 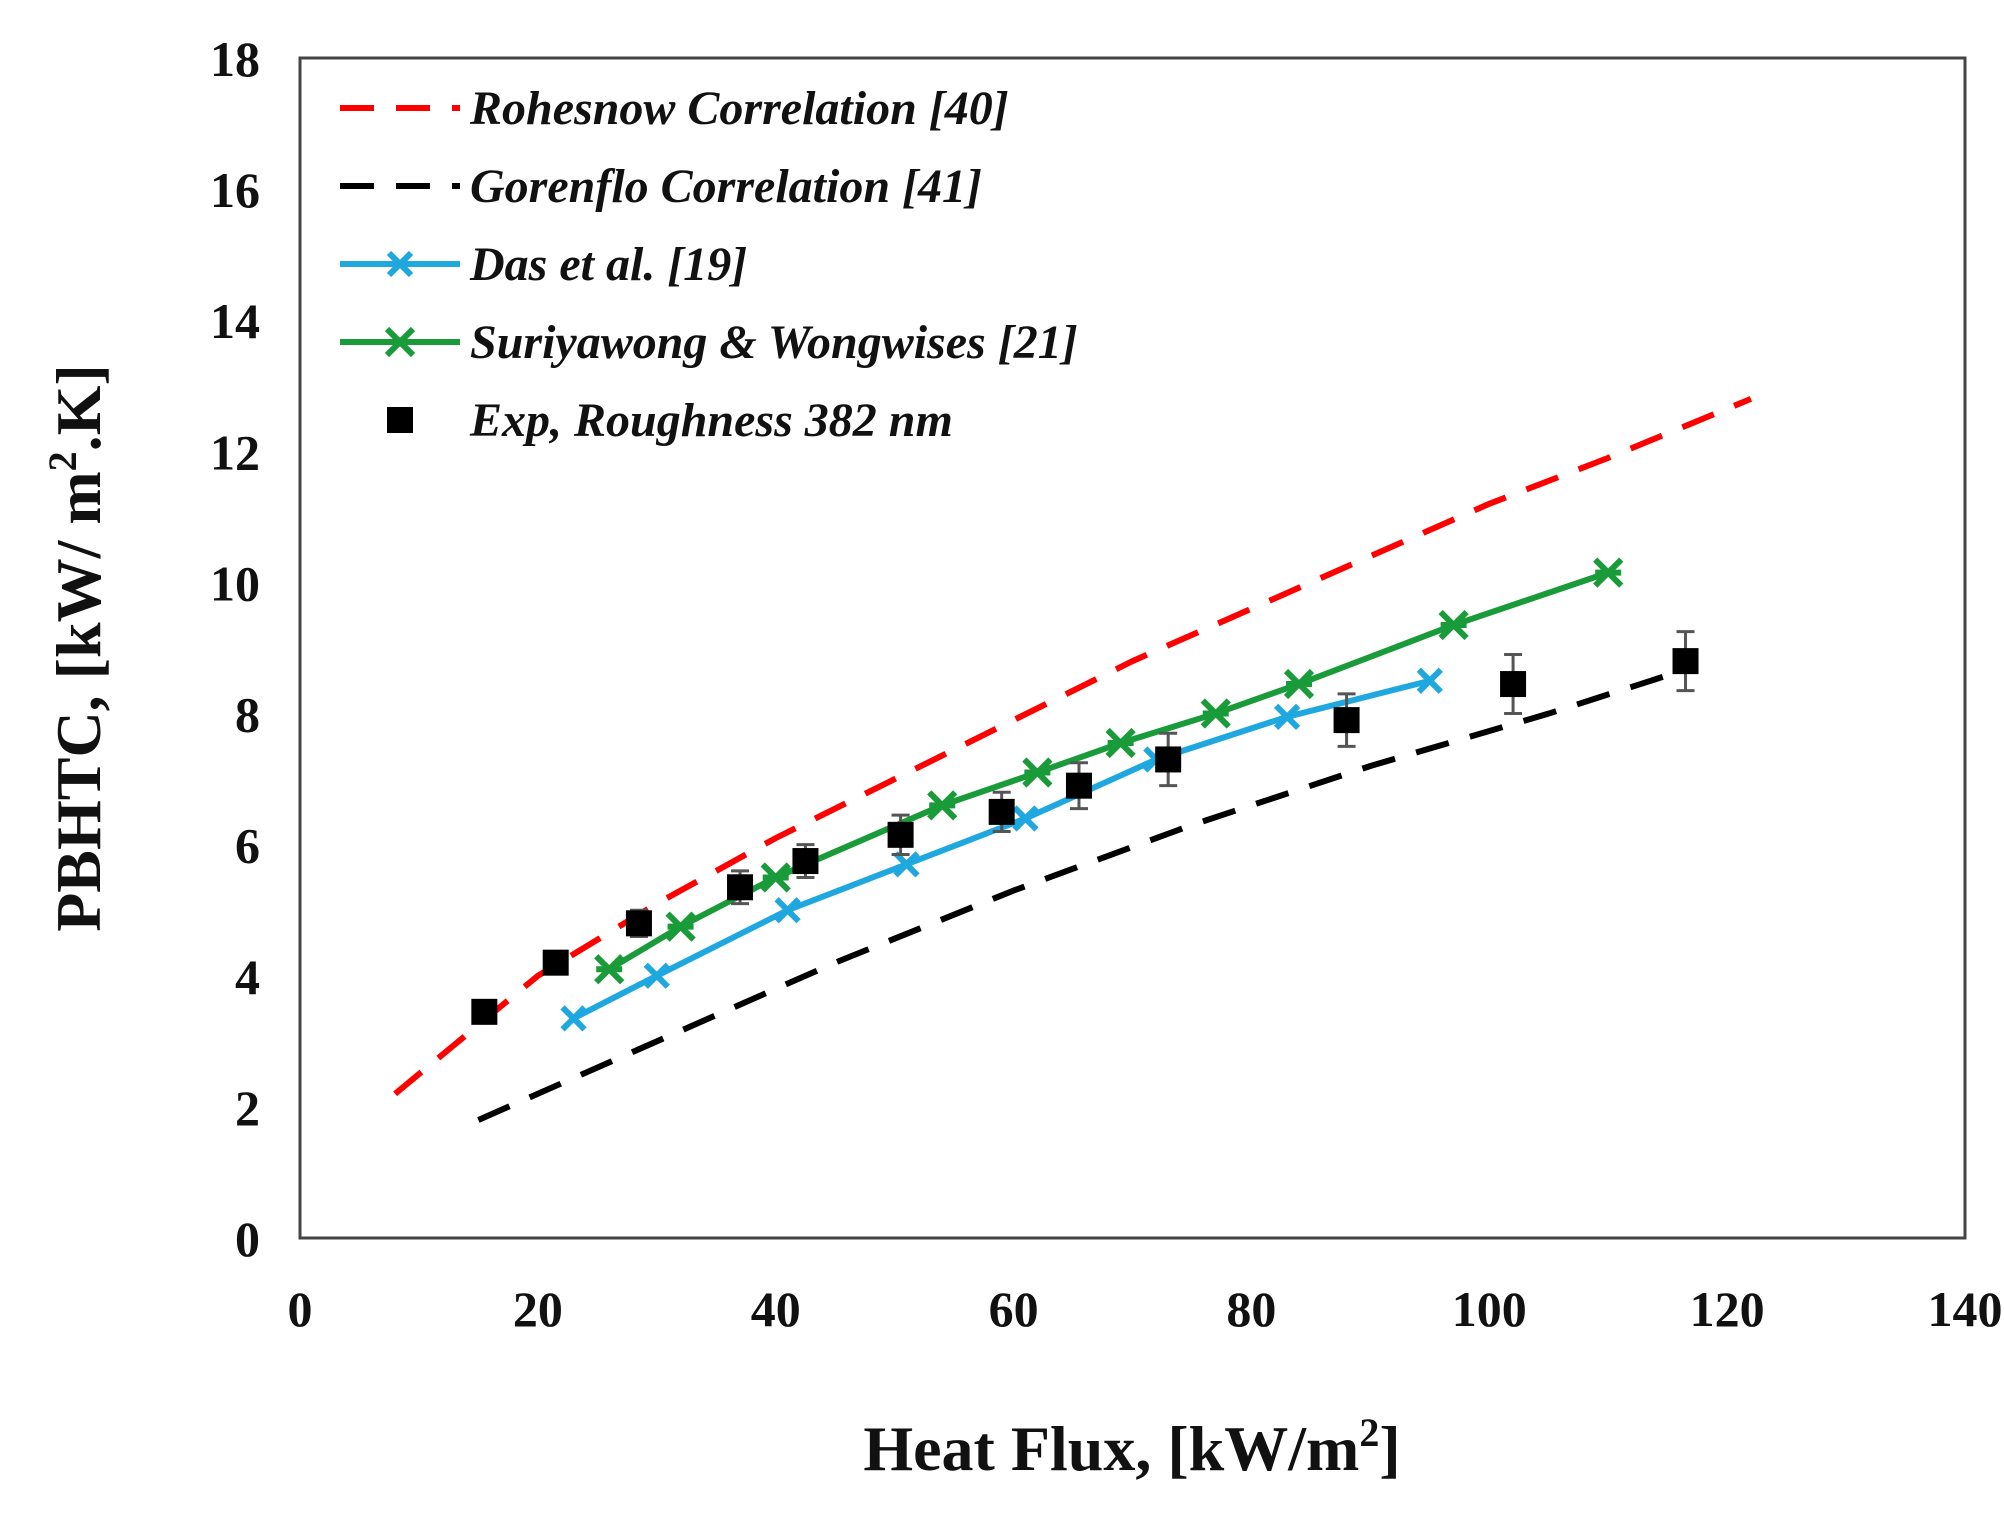 I want to click on x-tick-label: 40, so click(x=776, y=1309).